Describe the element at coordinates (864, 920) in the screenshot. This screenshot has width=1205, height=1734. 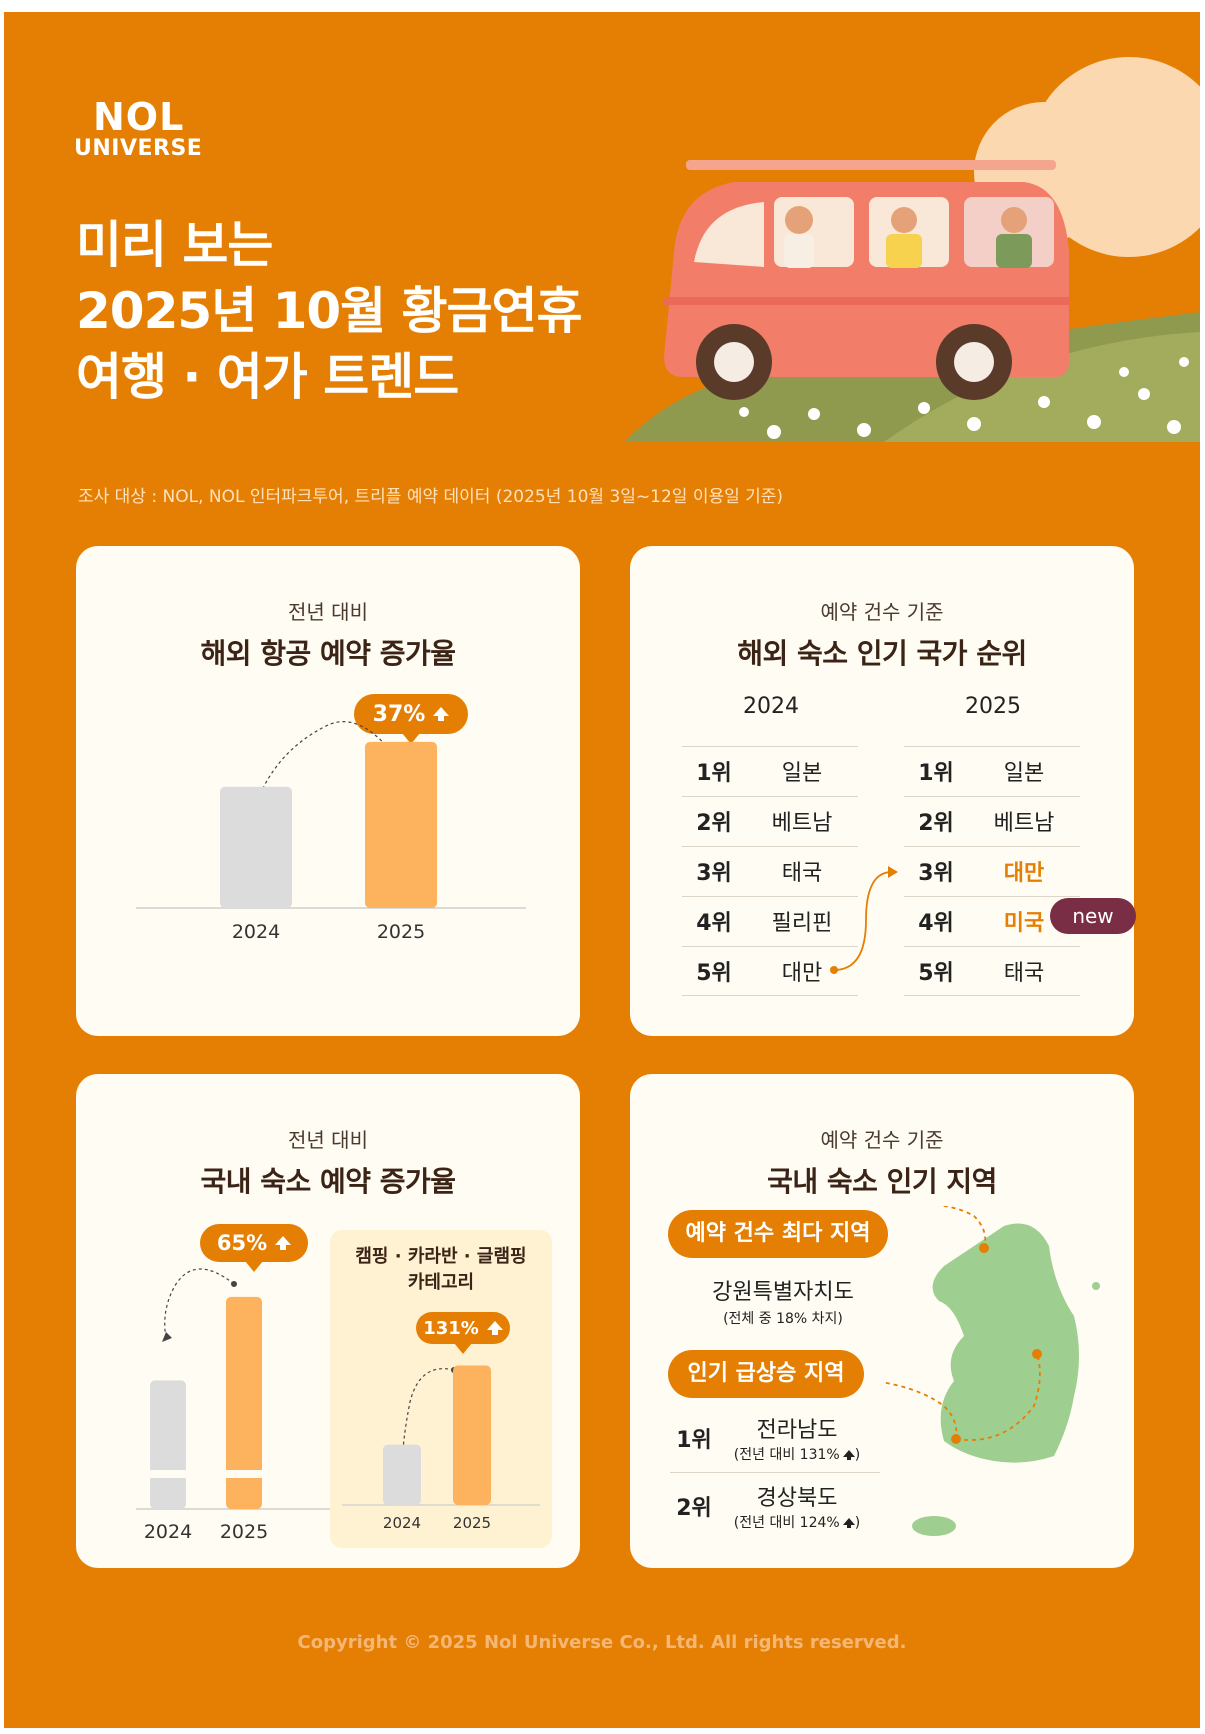
I see `rank-move-arrow` at that location.